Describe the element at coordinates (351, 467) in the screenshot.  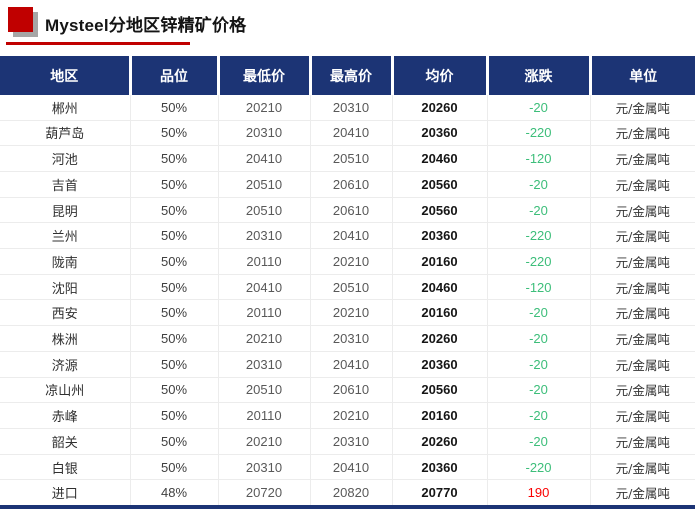
I see `cell-max-price: 20410` at that location.